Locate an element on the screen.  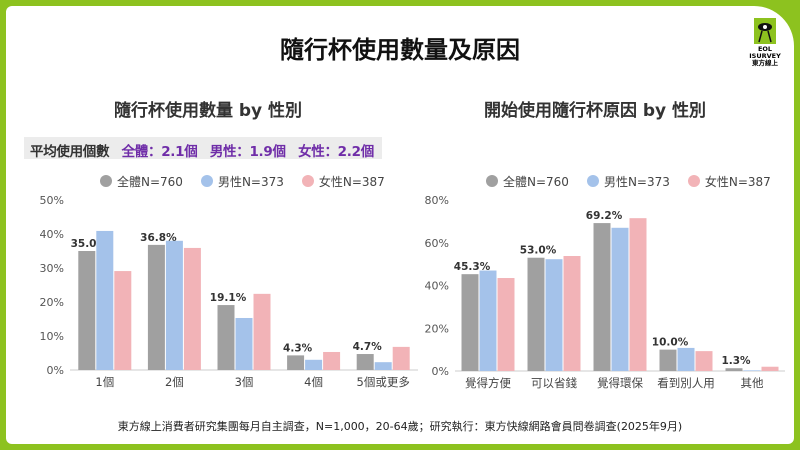
left-chart-title: 隨行杯使用數量 by 性別 is located at coordinates (208, 111).